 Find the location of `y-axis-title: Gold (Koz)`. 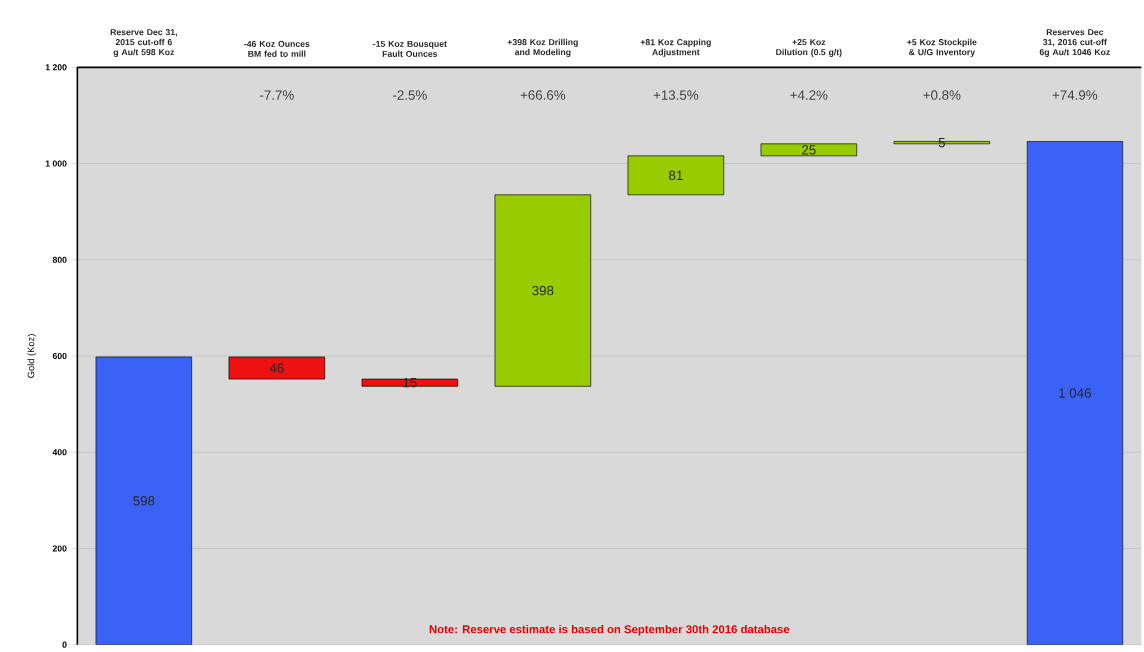

y-axis-title: Gold (Koz) is located at coordinates (32, 356).